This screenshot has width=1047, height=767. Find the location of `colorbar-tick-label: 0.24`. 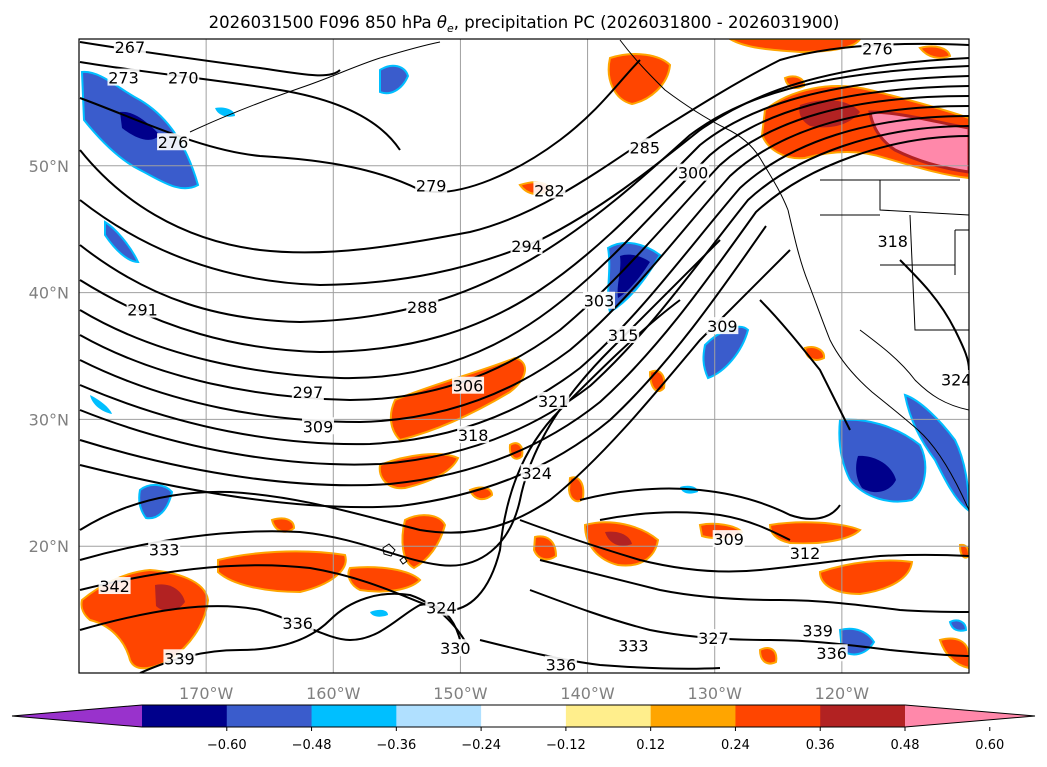

colorbar-tick-label: 0.24 is located at coordinates (735, 745).